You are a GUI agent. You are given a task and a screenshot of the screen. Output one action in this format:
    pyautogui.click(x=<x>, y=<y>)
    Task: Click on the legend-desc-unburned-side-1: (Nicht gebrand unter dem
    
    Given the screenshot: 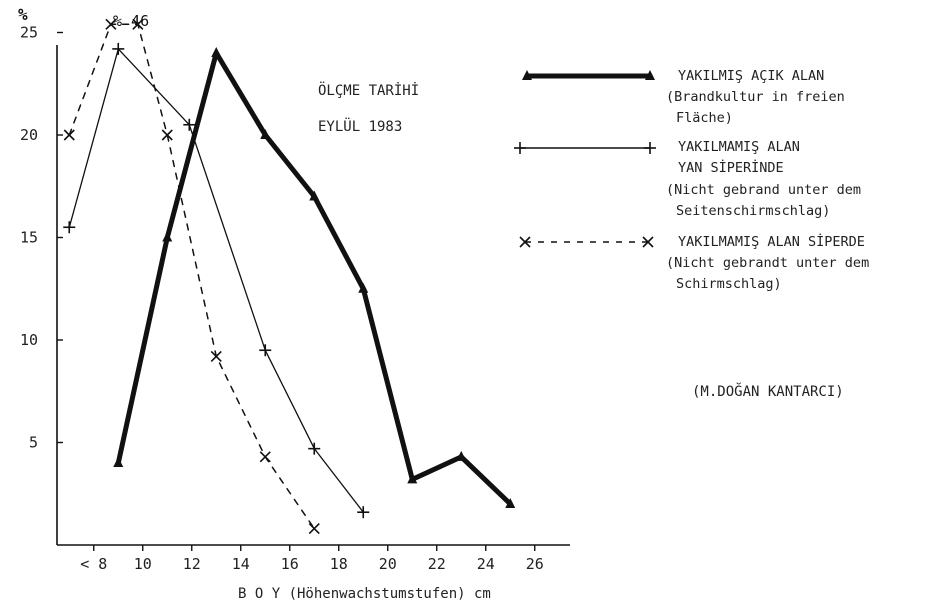 What is the action you would take?
    pyautogui.click(x=763, y=190)
    